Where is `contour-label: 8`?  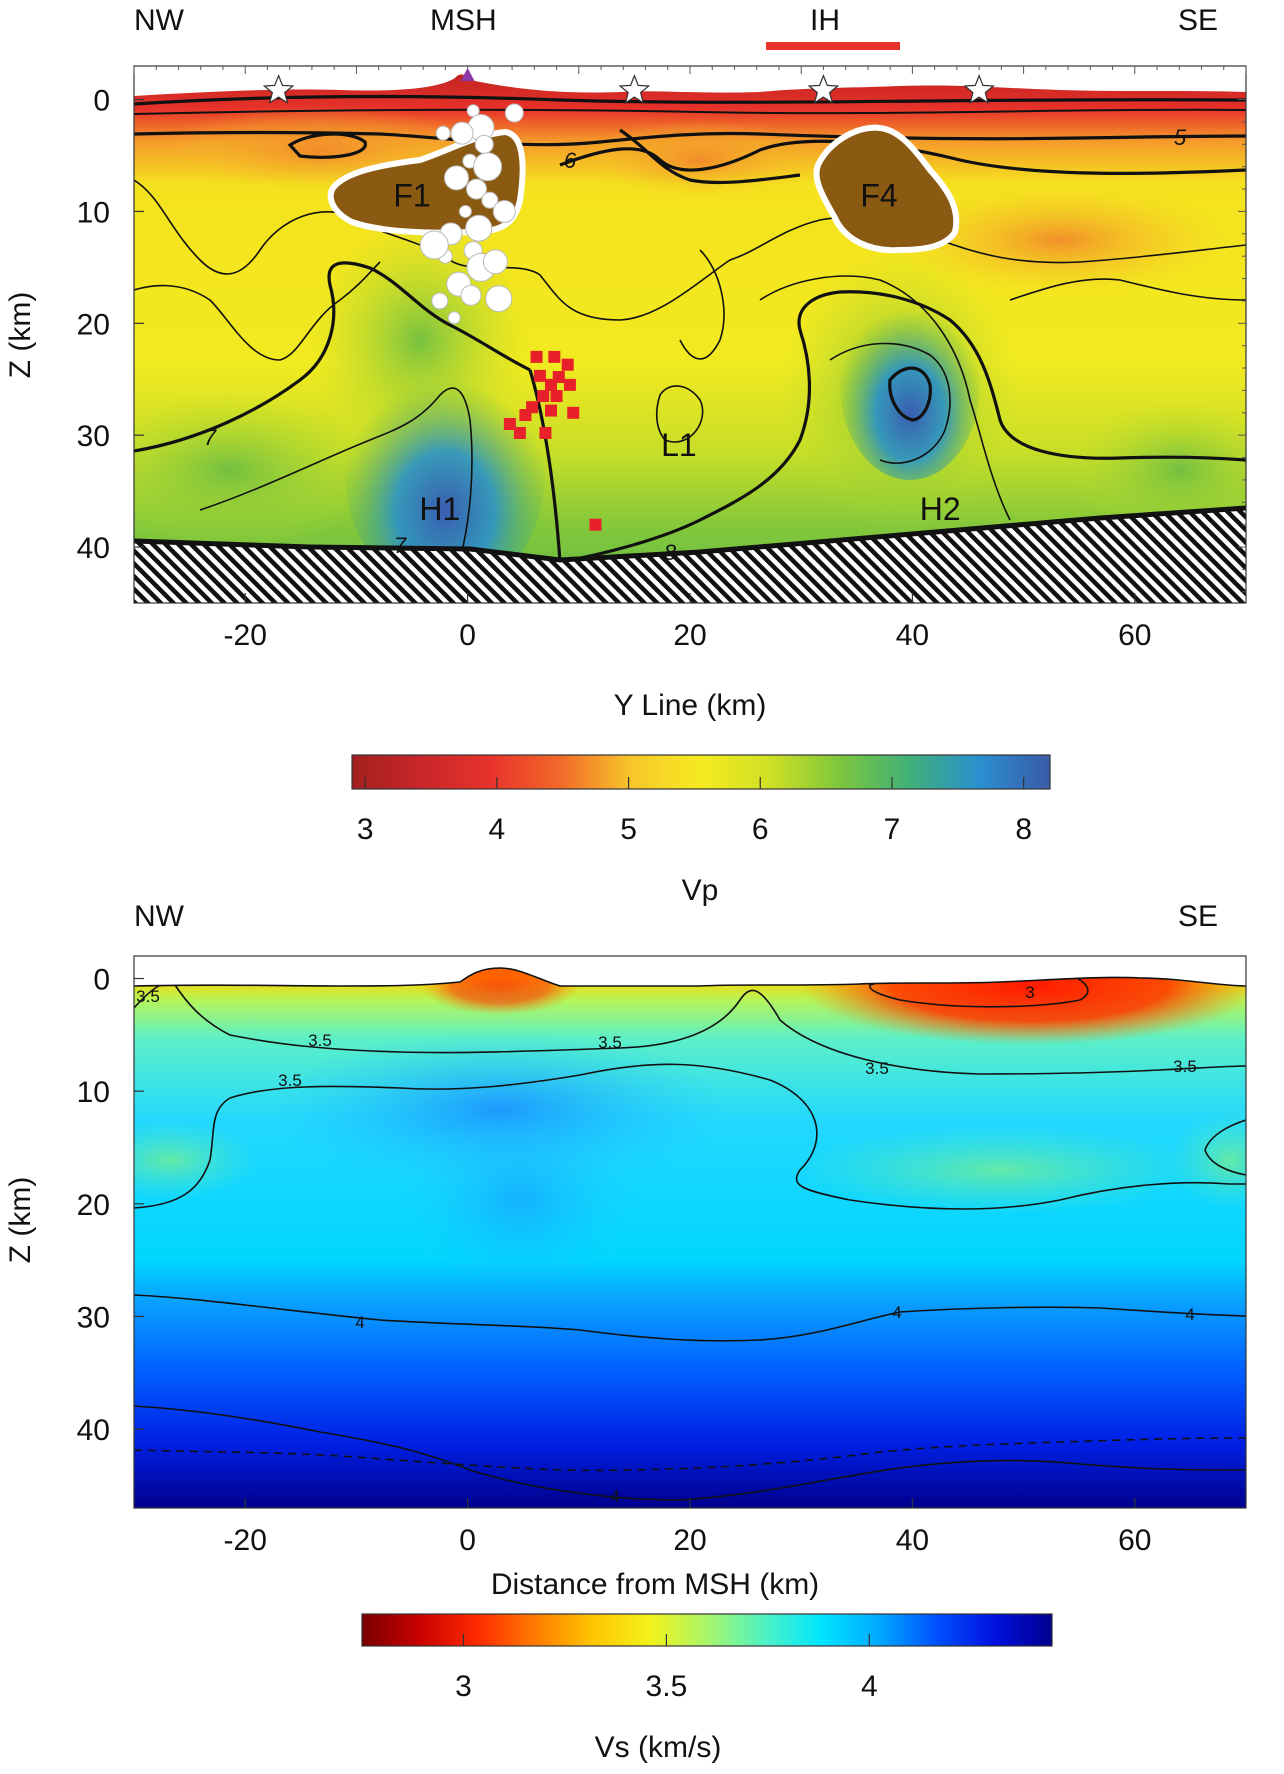
contour-label: 8 is located at coordinates (670, 552).